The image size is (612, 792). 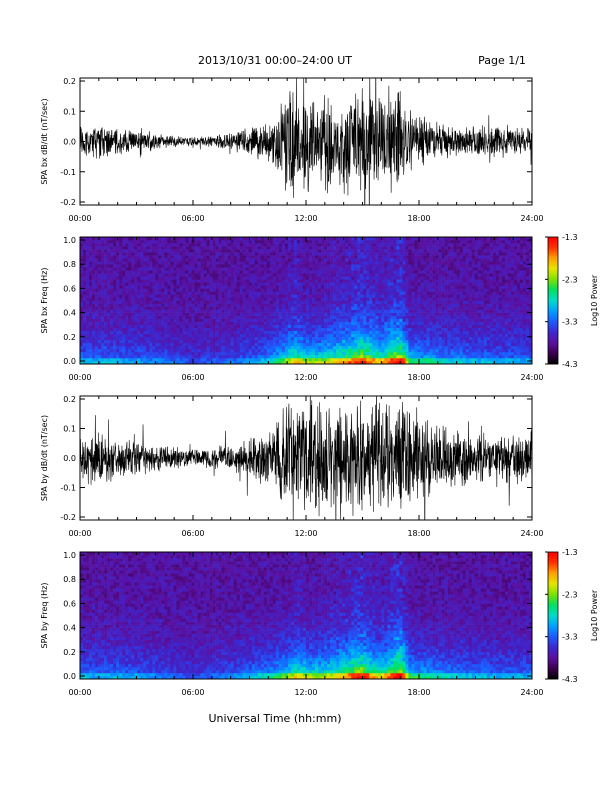 What do you see at coordinates (305, 218) in the screenshot?
I see `x-tick-label: 12:00` at bounding box center [305, 218].